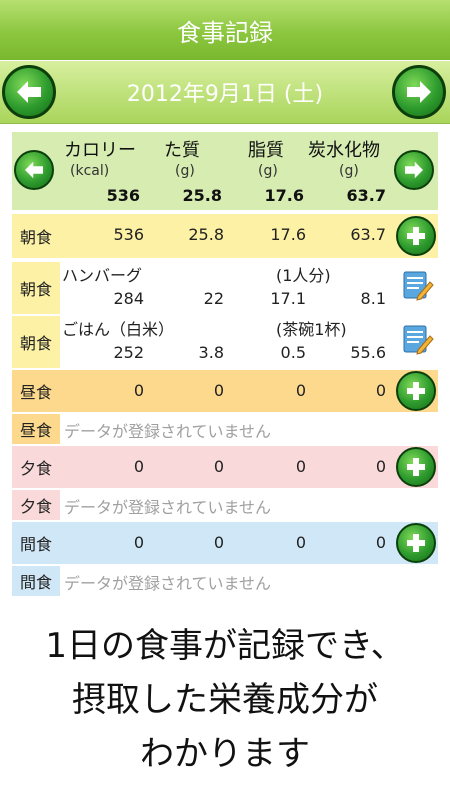 This screenshot has width=450, height=800. What do you see at coordinates (300, 390) in the screenshot?
I see `lunch-fat: 0` at bounding box center [300, 390].